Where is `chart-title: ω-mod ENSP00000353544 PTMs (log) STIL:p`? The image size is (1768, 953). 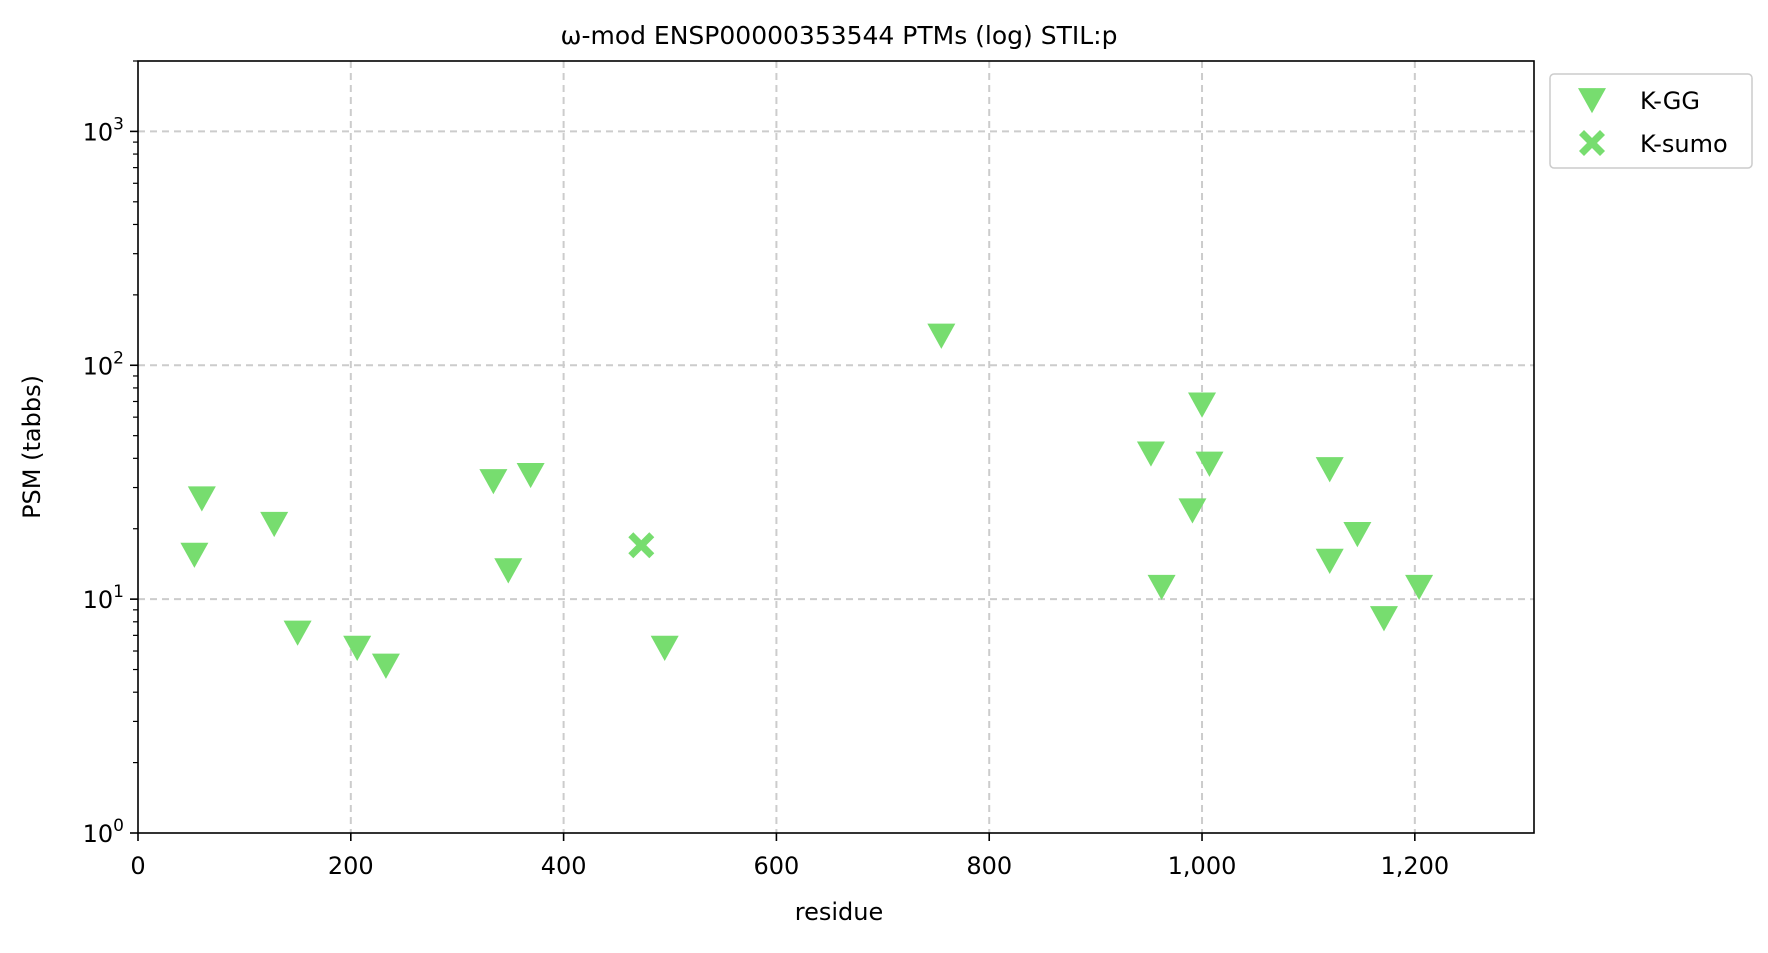
chart-title: ω-mod ENSP00000353544 PTMs (log) STIL:p is located at coordinates (839, 35).